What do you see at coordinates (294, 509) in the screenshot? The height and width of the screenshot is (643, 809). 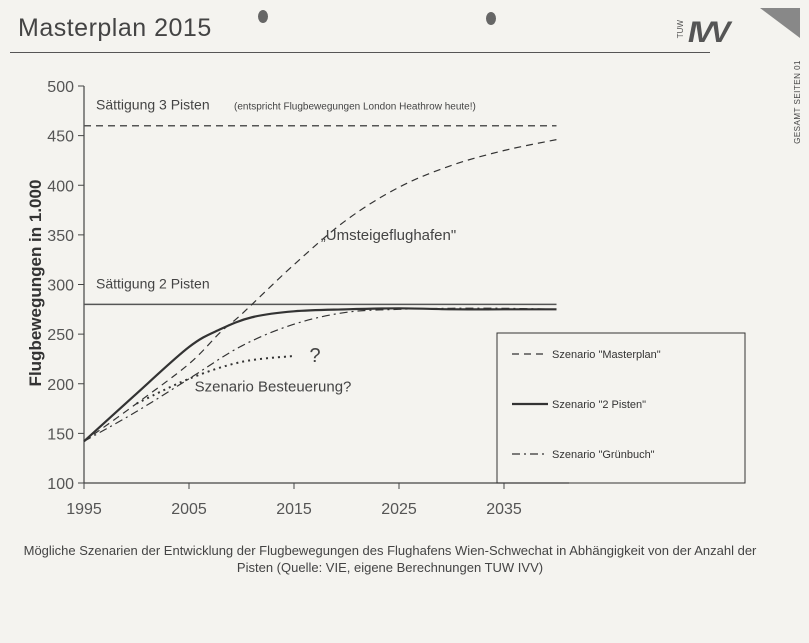 I see `x-tick-label: 2015` at bounding box center [294, 509].